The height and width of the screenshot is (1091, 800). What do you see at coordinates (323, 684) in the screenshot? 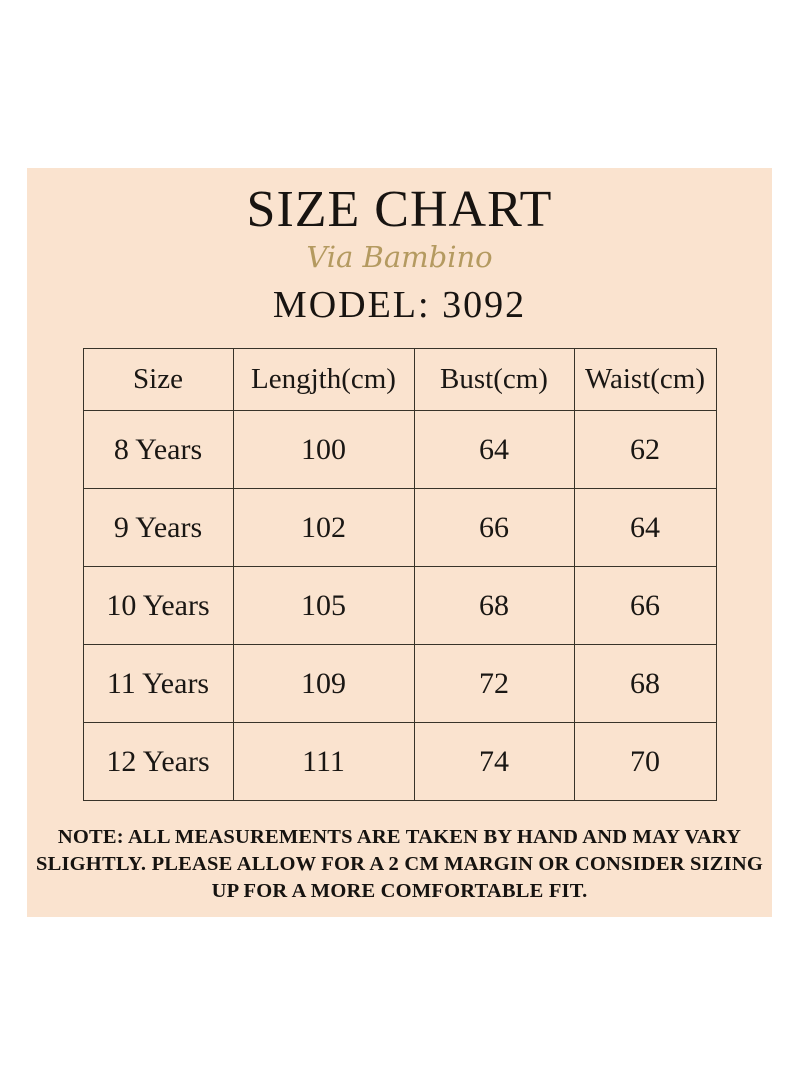
I see `length-cell: 109` at bounding box center [323, 684].